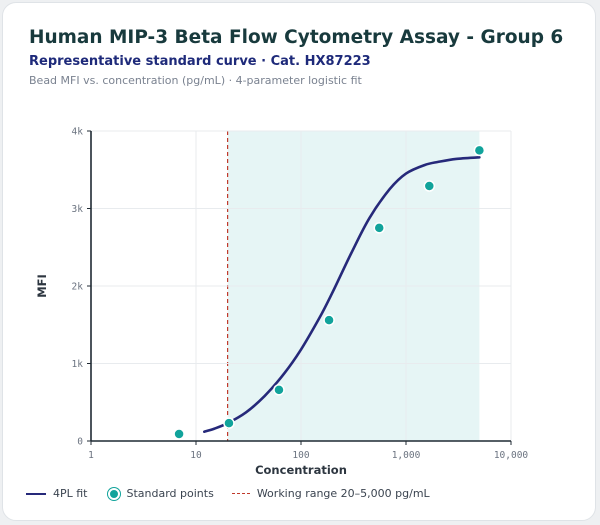 The width and height of the screenshot is (600, 525). What do you see at coordinates (113, 493) in the screenshot?
I see `legend-dot-swatch` at bounding box center [113, 493].